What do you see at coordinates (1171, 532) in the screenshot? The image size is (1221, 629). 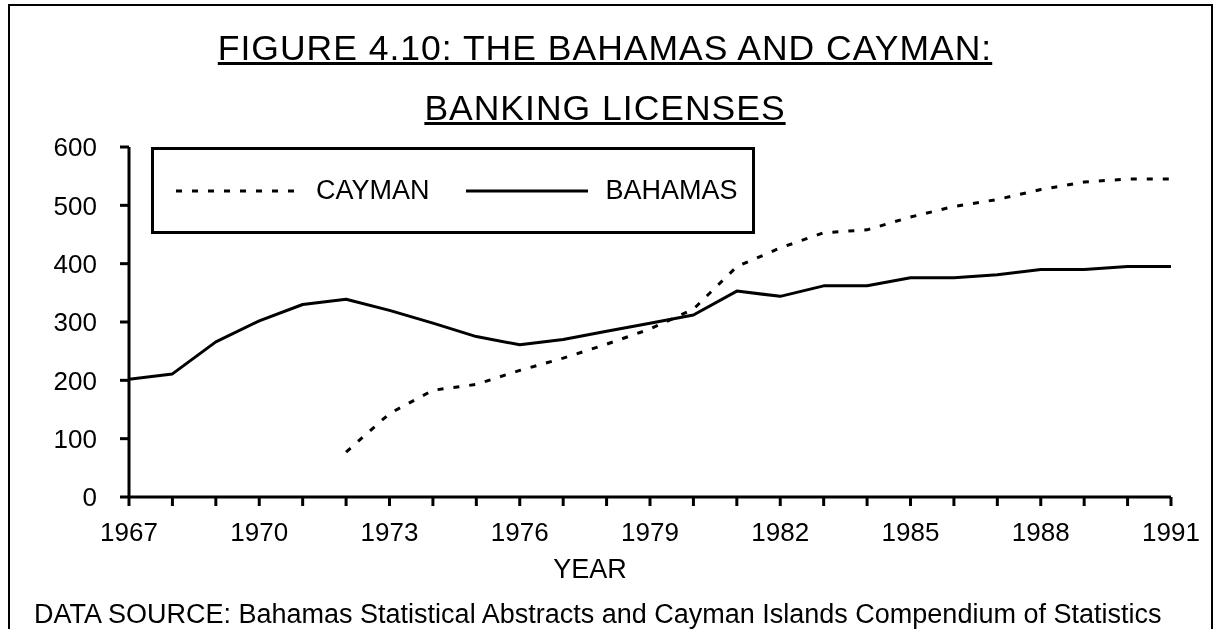 I see `x-tick-label: 1991` at bounding box center [1171, 532].